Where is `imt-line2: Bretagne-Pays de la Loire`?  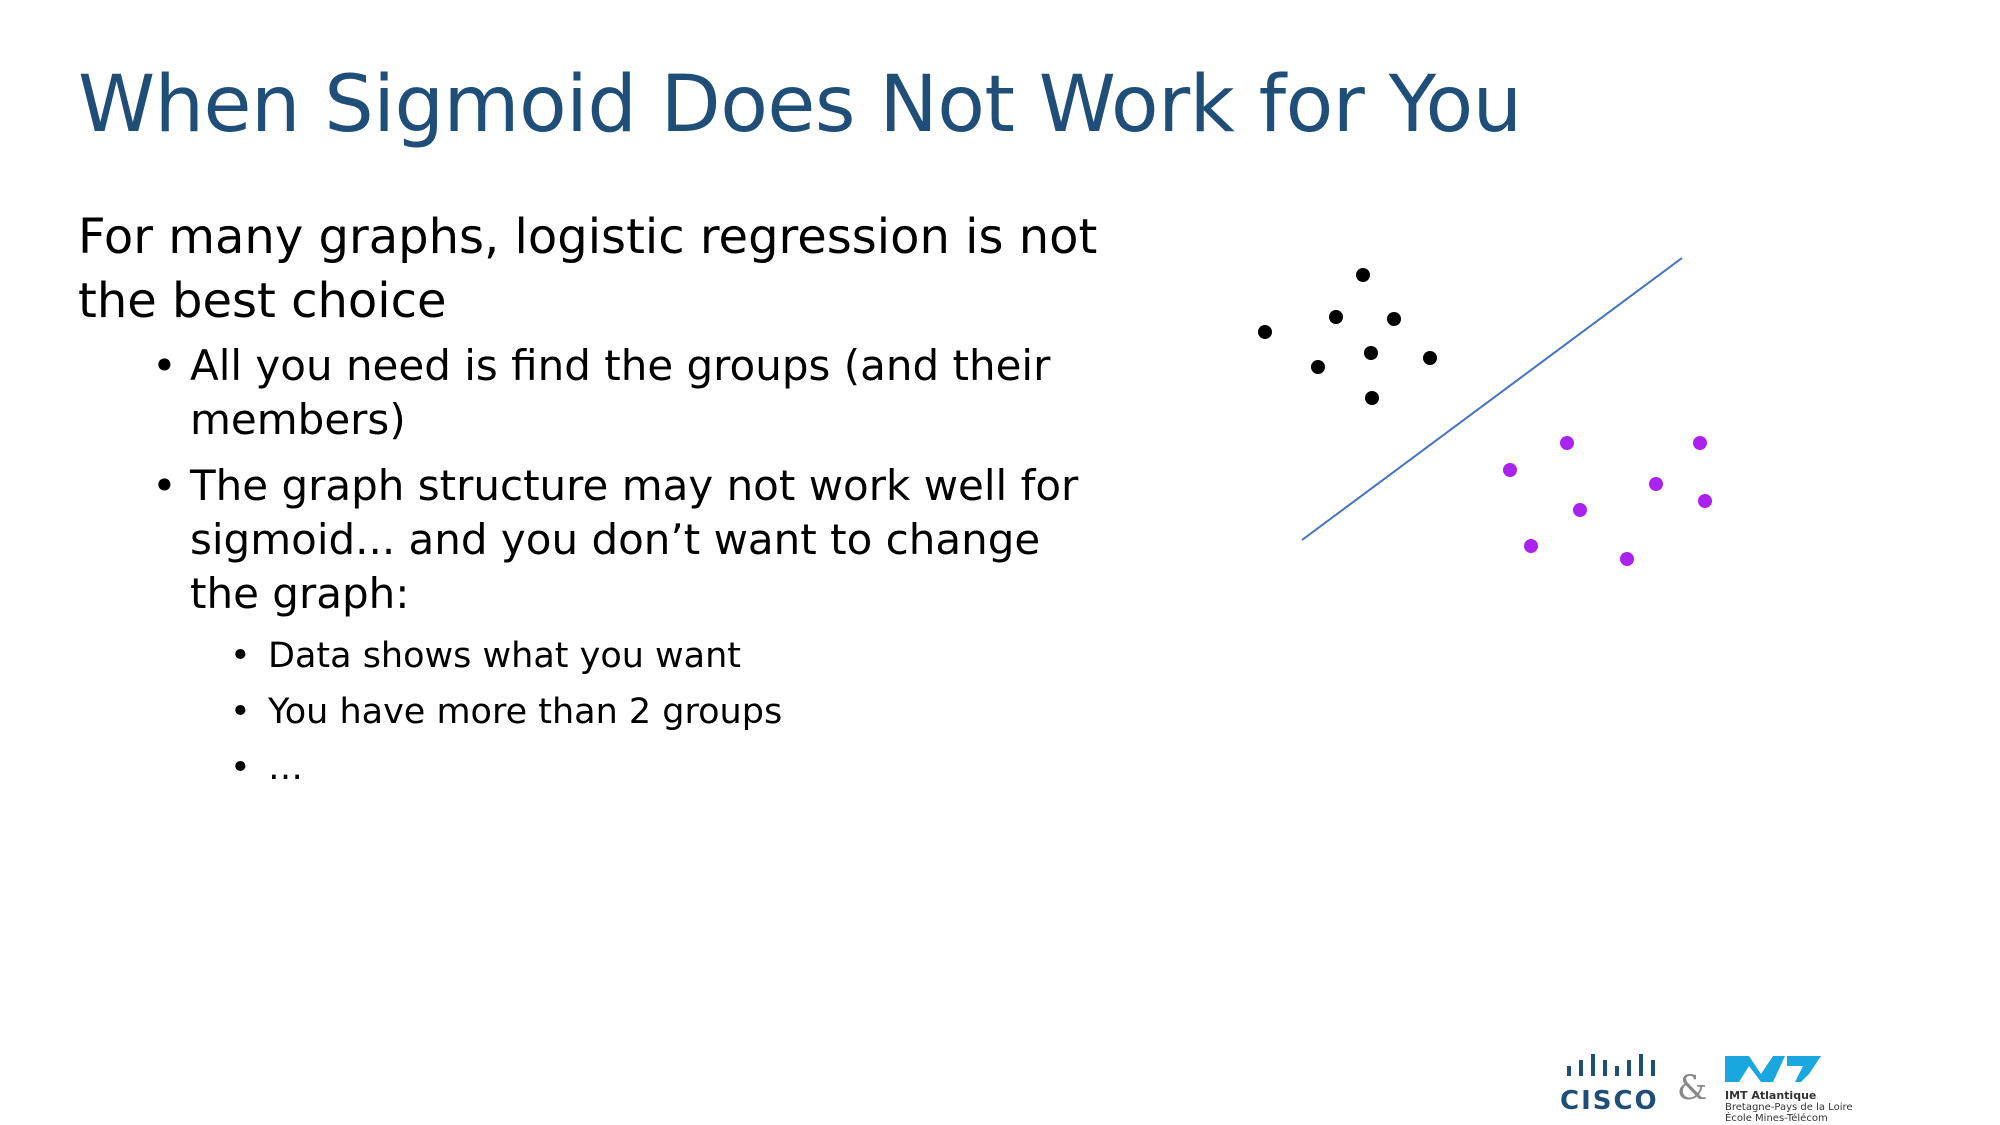
imt-line2: Bretagne-Pays de la Loire is located at coordinates (1789, 1107).